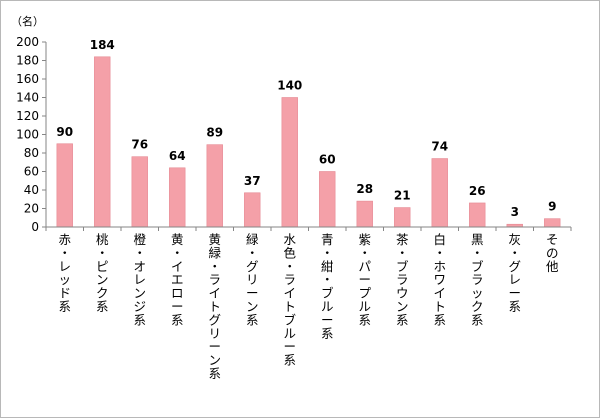  I want to click on bar-value-label: 37, so click(252, 181).